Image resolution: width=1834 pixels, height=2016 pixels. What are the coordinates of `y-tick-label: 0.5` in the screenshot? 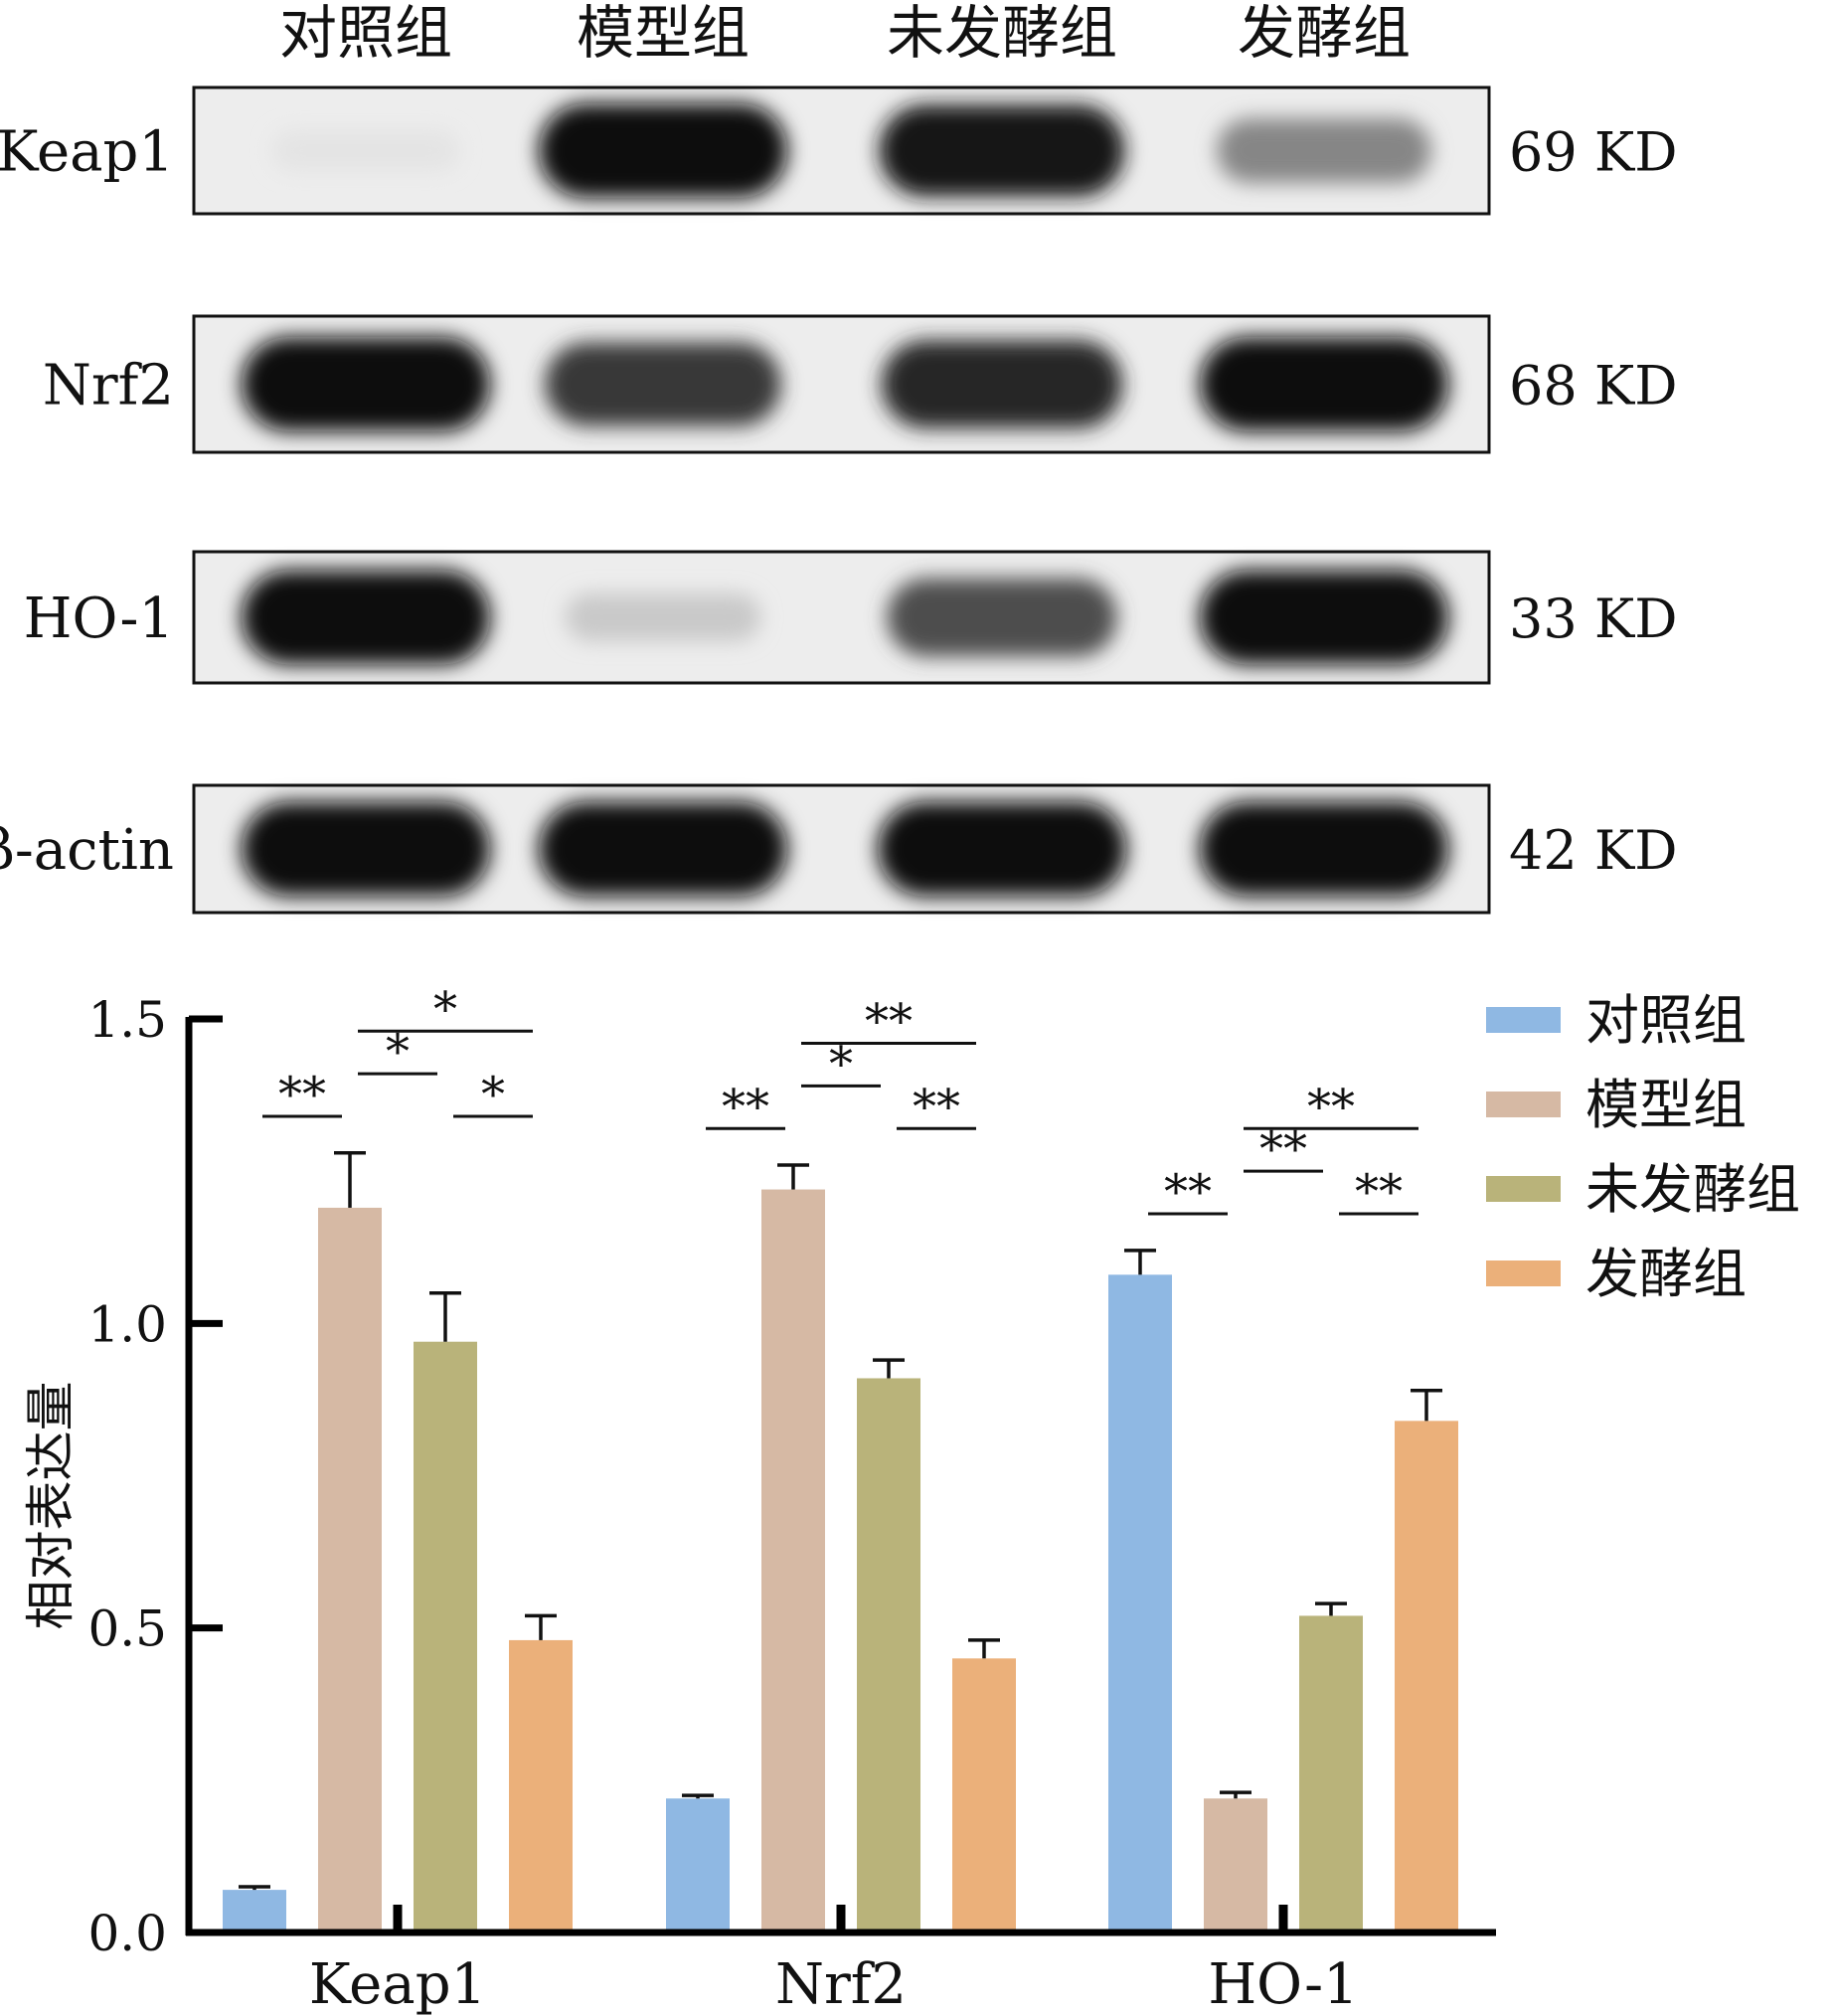 It's located at (127, 1629).